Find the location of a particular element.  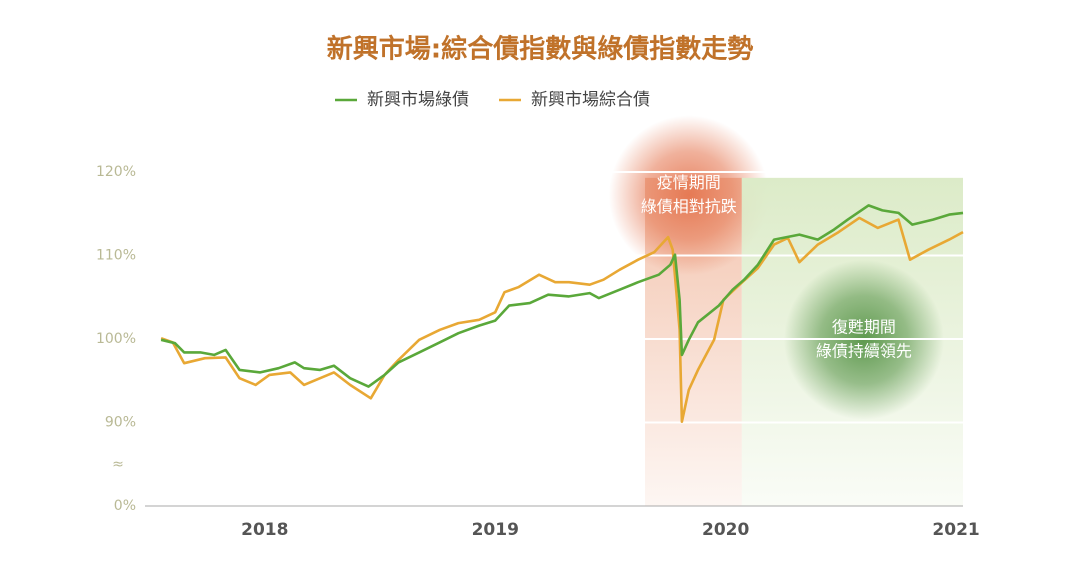

chart-title: 新興市場:綜合債指數與綠債指數走勢 is located at coordinates (540, 49).